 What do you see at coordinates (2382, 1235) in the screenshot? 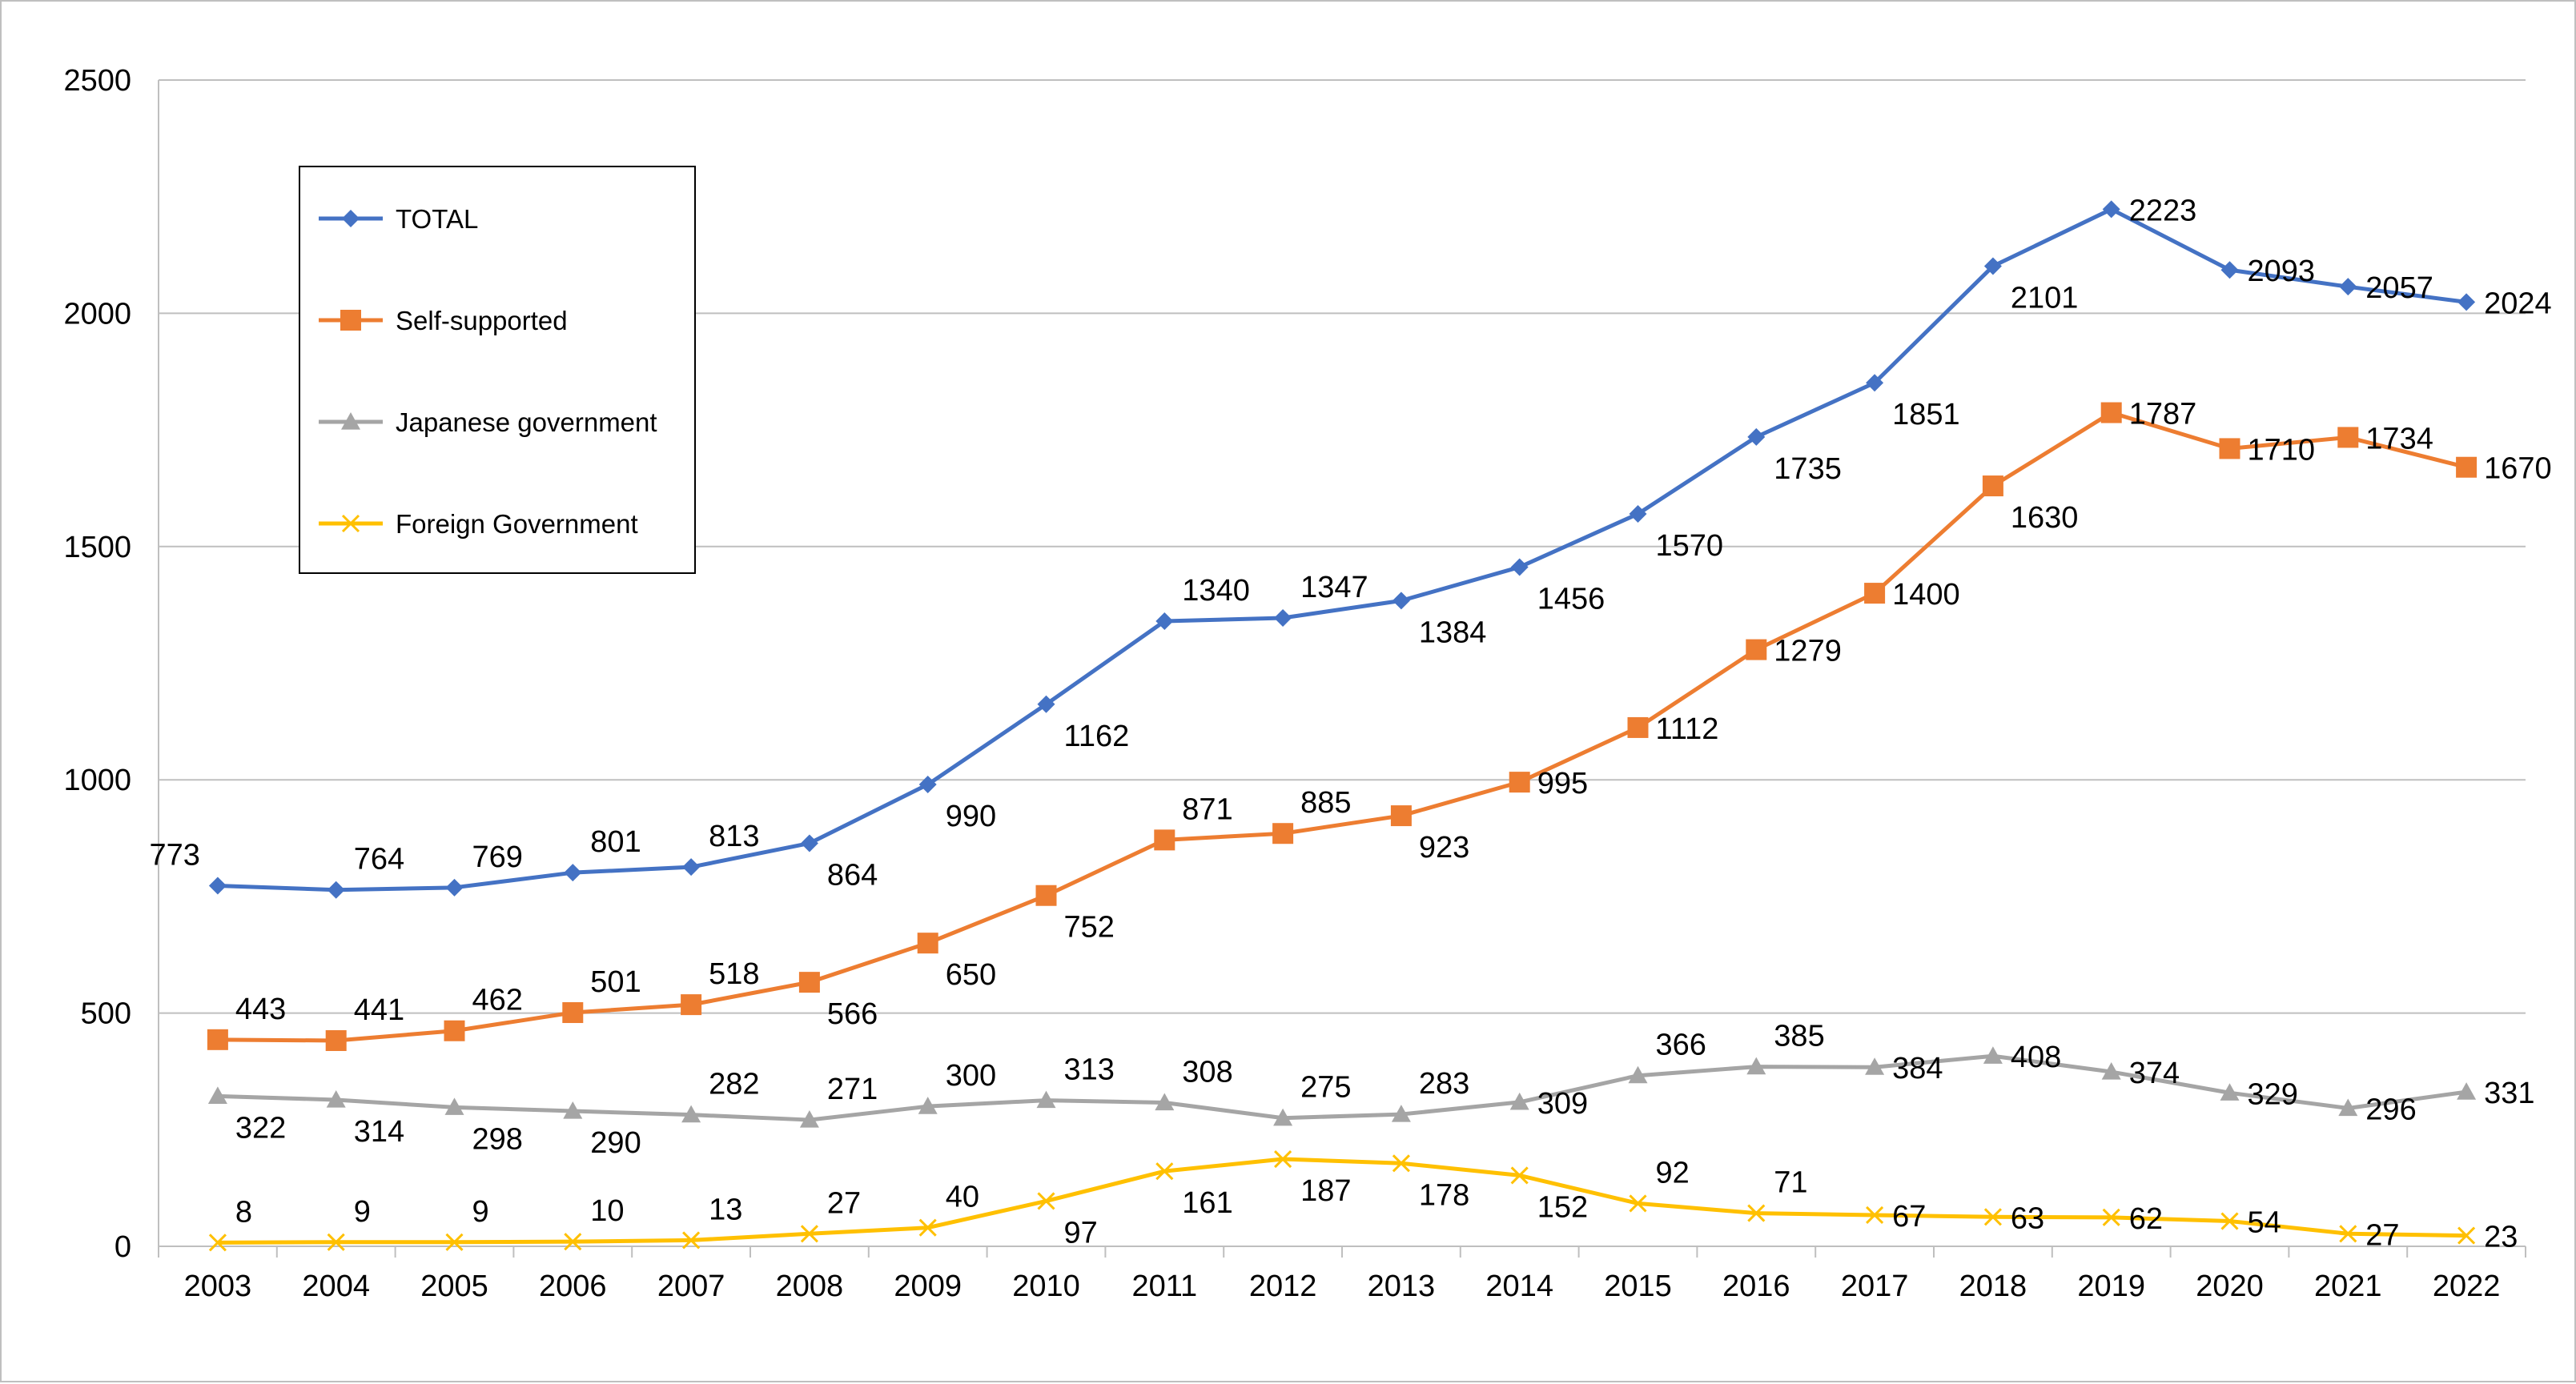
I see `data-label: 27` at bounding box center [2382, 1235].